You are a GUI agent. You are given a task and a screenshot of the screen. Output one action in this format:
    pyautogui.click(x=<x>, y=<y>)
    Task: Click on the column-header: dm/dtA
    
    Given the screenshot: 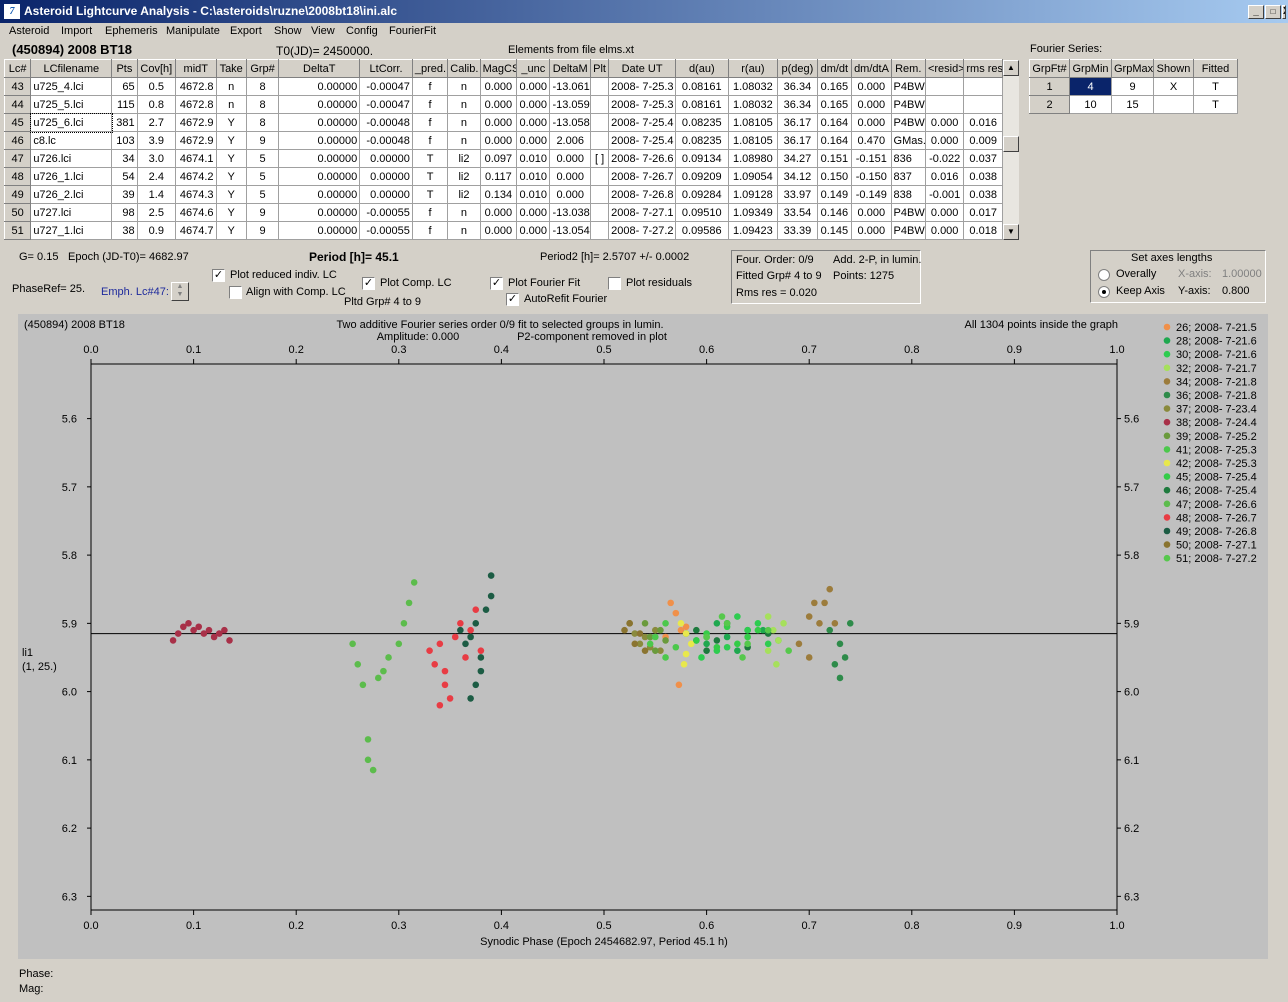 What is the action you would take?
    pyautogui.click(x=871, y=68)
    